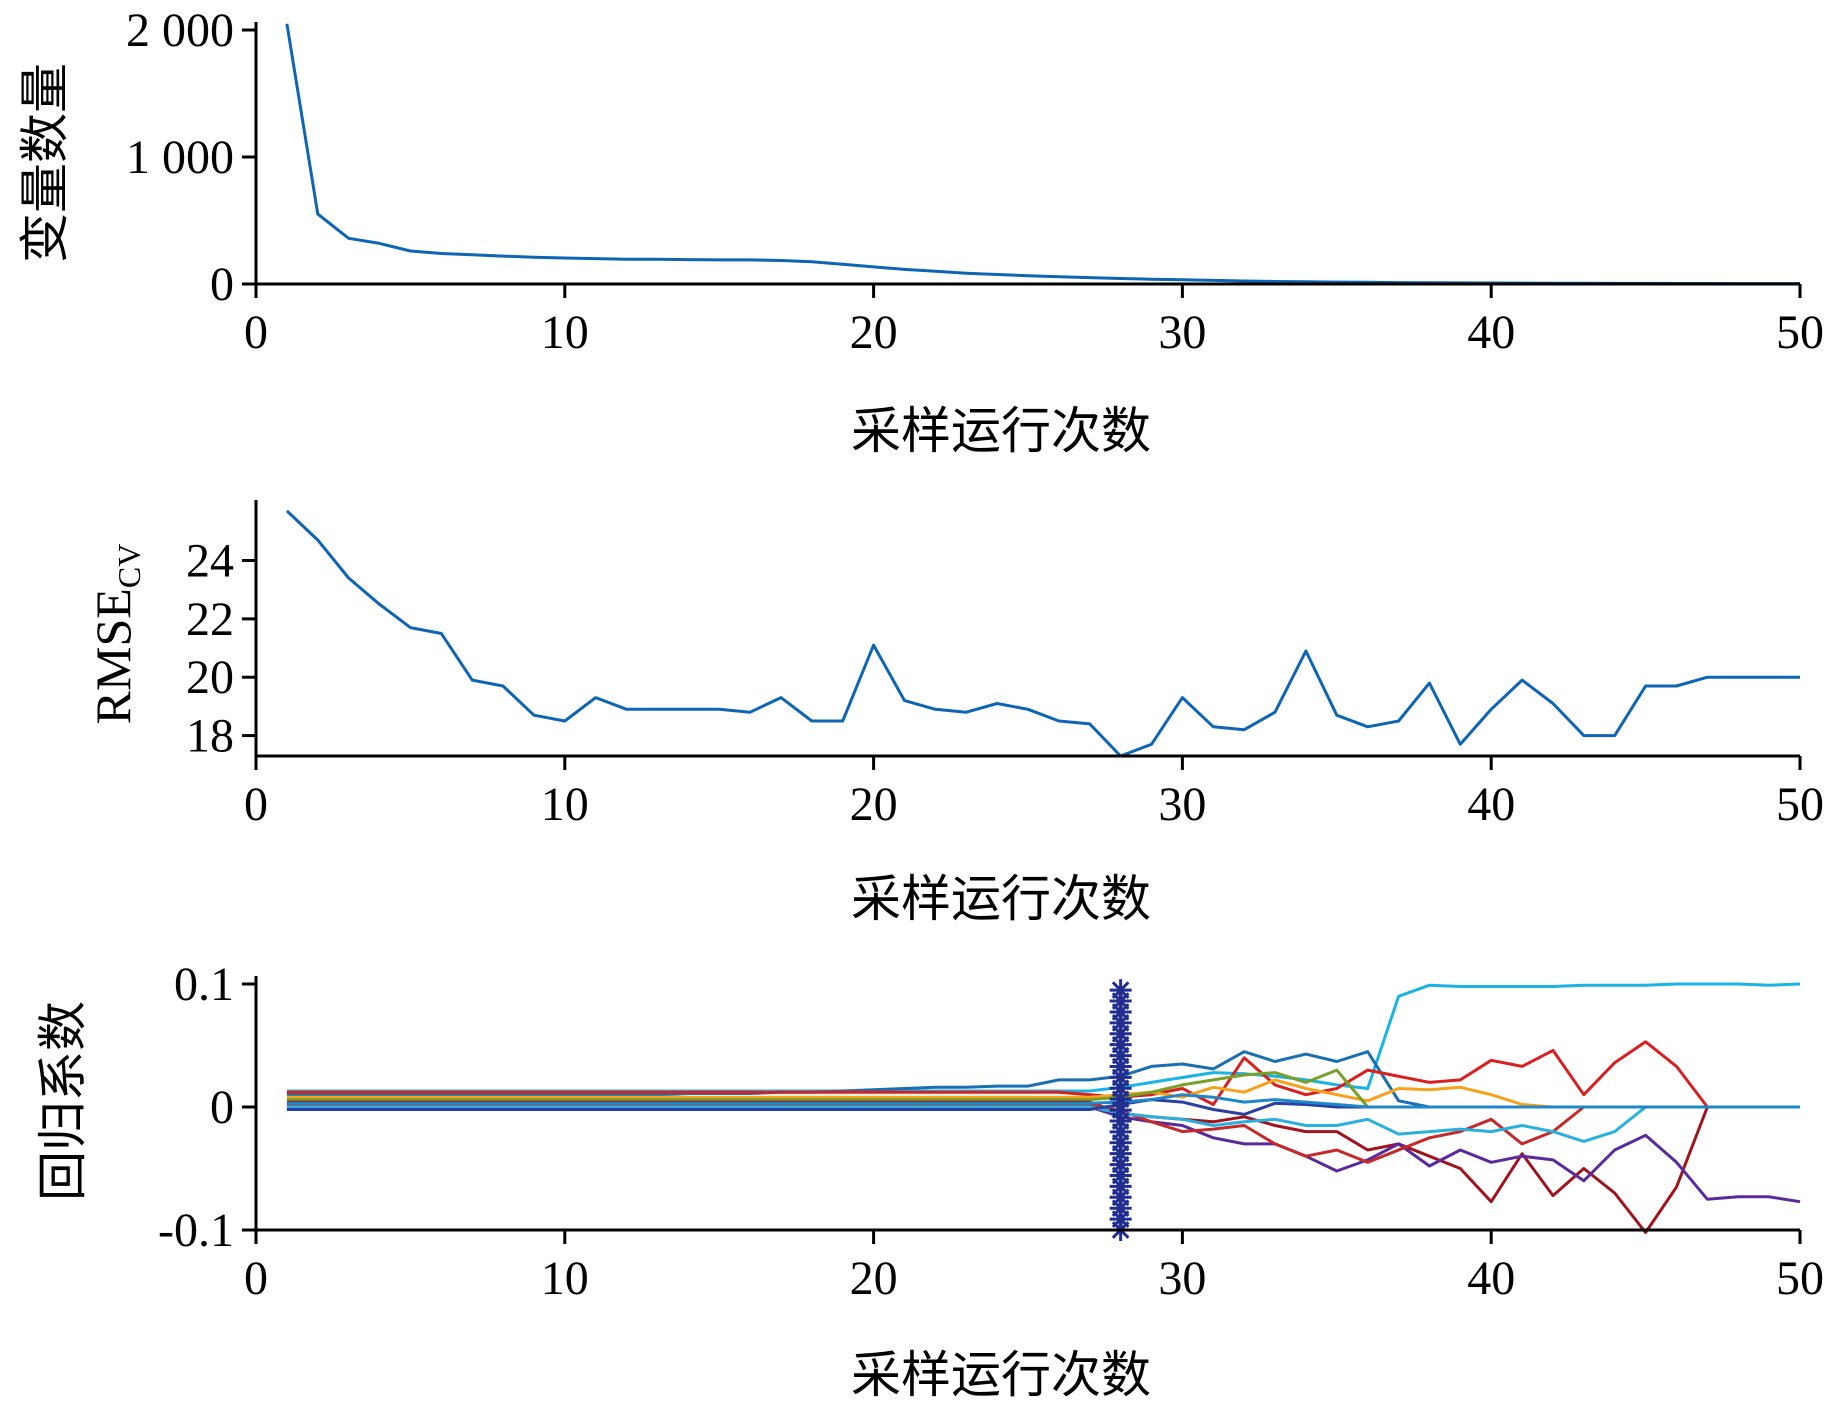 The height and width of the screenshot is (1413, 1838). What do you see at coordinates (210, 561) in the screenshot?
I see `y-tick-label: 24` at bounding box center [210, 561].